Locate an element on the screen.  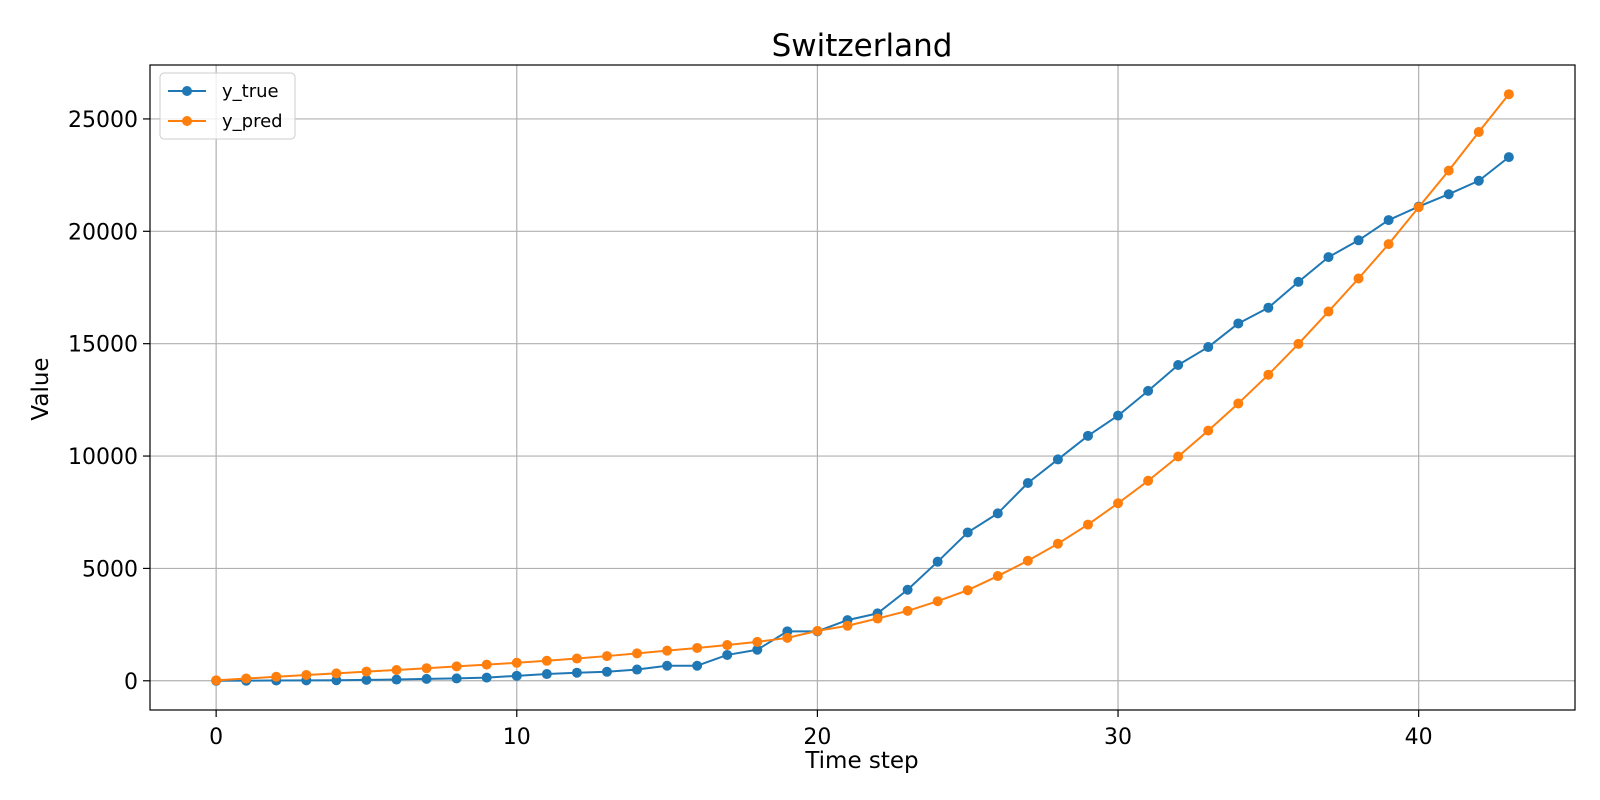
legend-marker-y-true is located at coordinates (187, 91).